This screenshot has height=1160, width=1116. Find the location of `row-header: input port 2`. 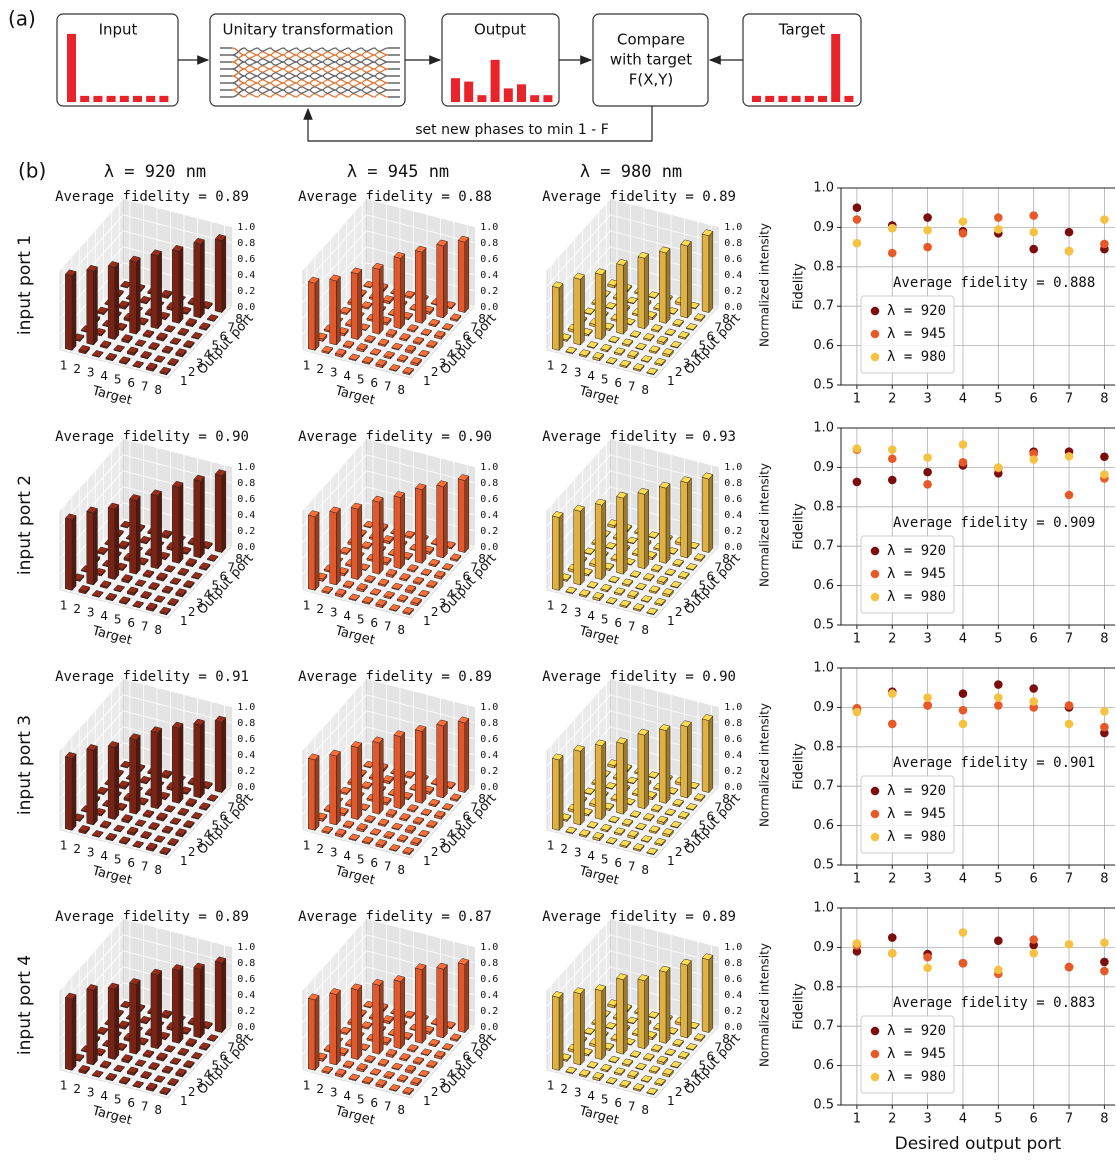

row-header: input port 2 is located at coordinates (25, 525).